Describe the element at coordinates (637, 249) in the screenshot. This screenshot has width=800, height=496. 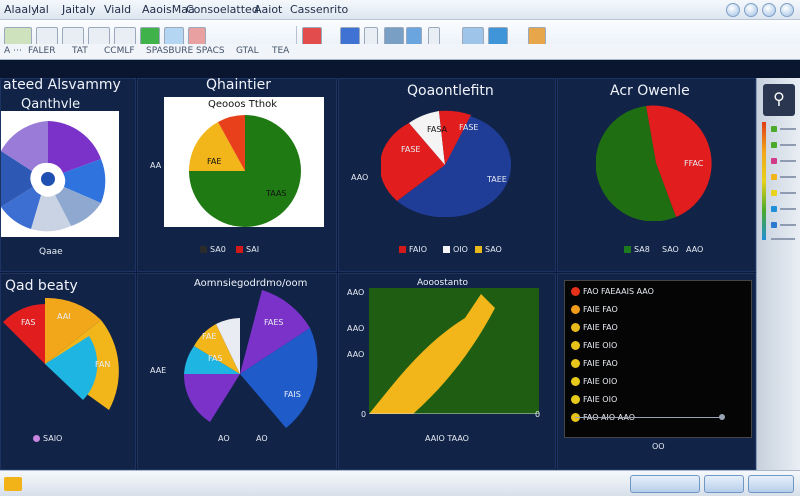
I see `legend-item: SA8` at that location.